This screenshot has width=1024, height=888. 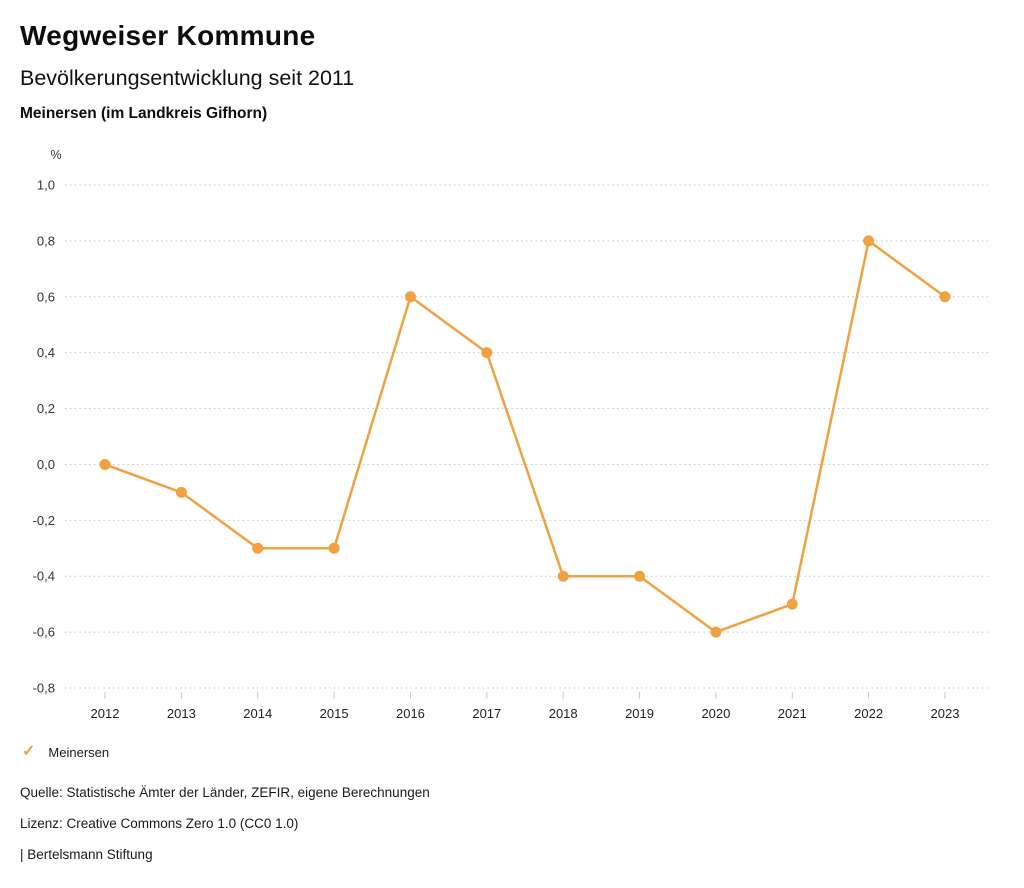 What do you see at coordinates (79, 752) in the screenshot?
I see `legend-item-label: Meinersen` at bounding box center [79, 752].